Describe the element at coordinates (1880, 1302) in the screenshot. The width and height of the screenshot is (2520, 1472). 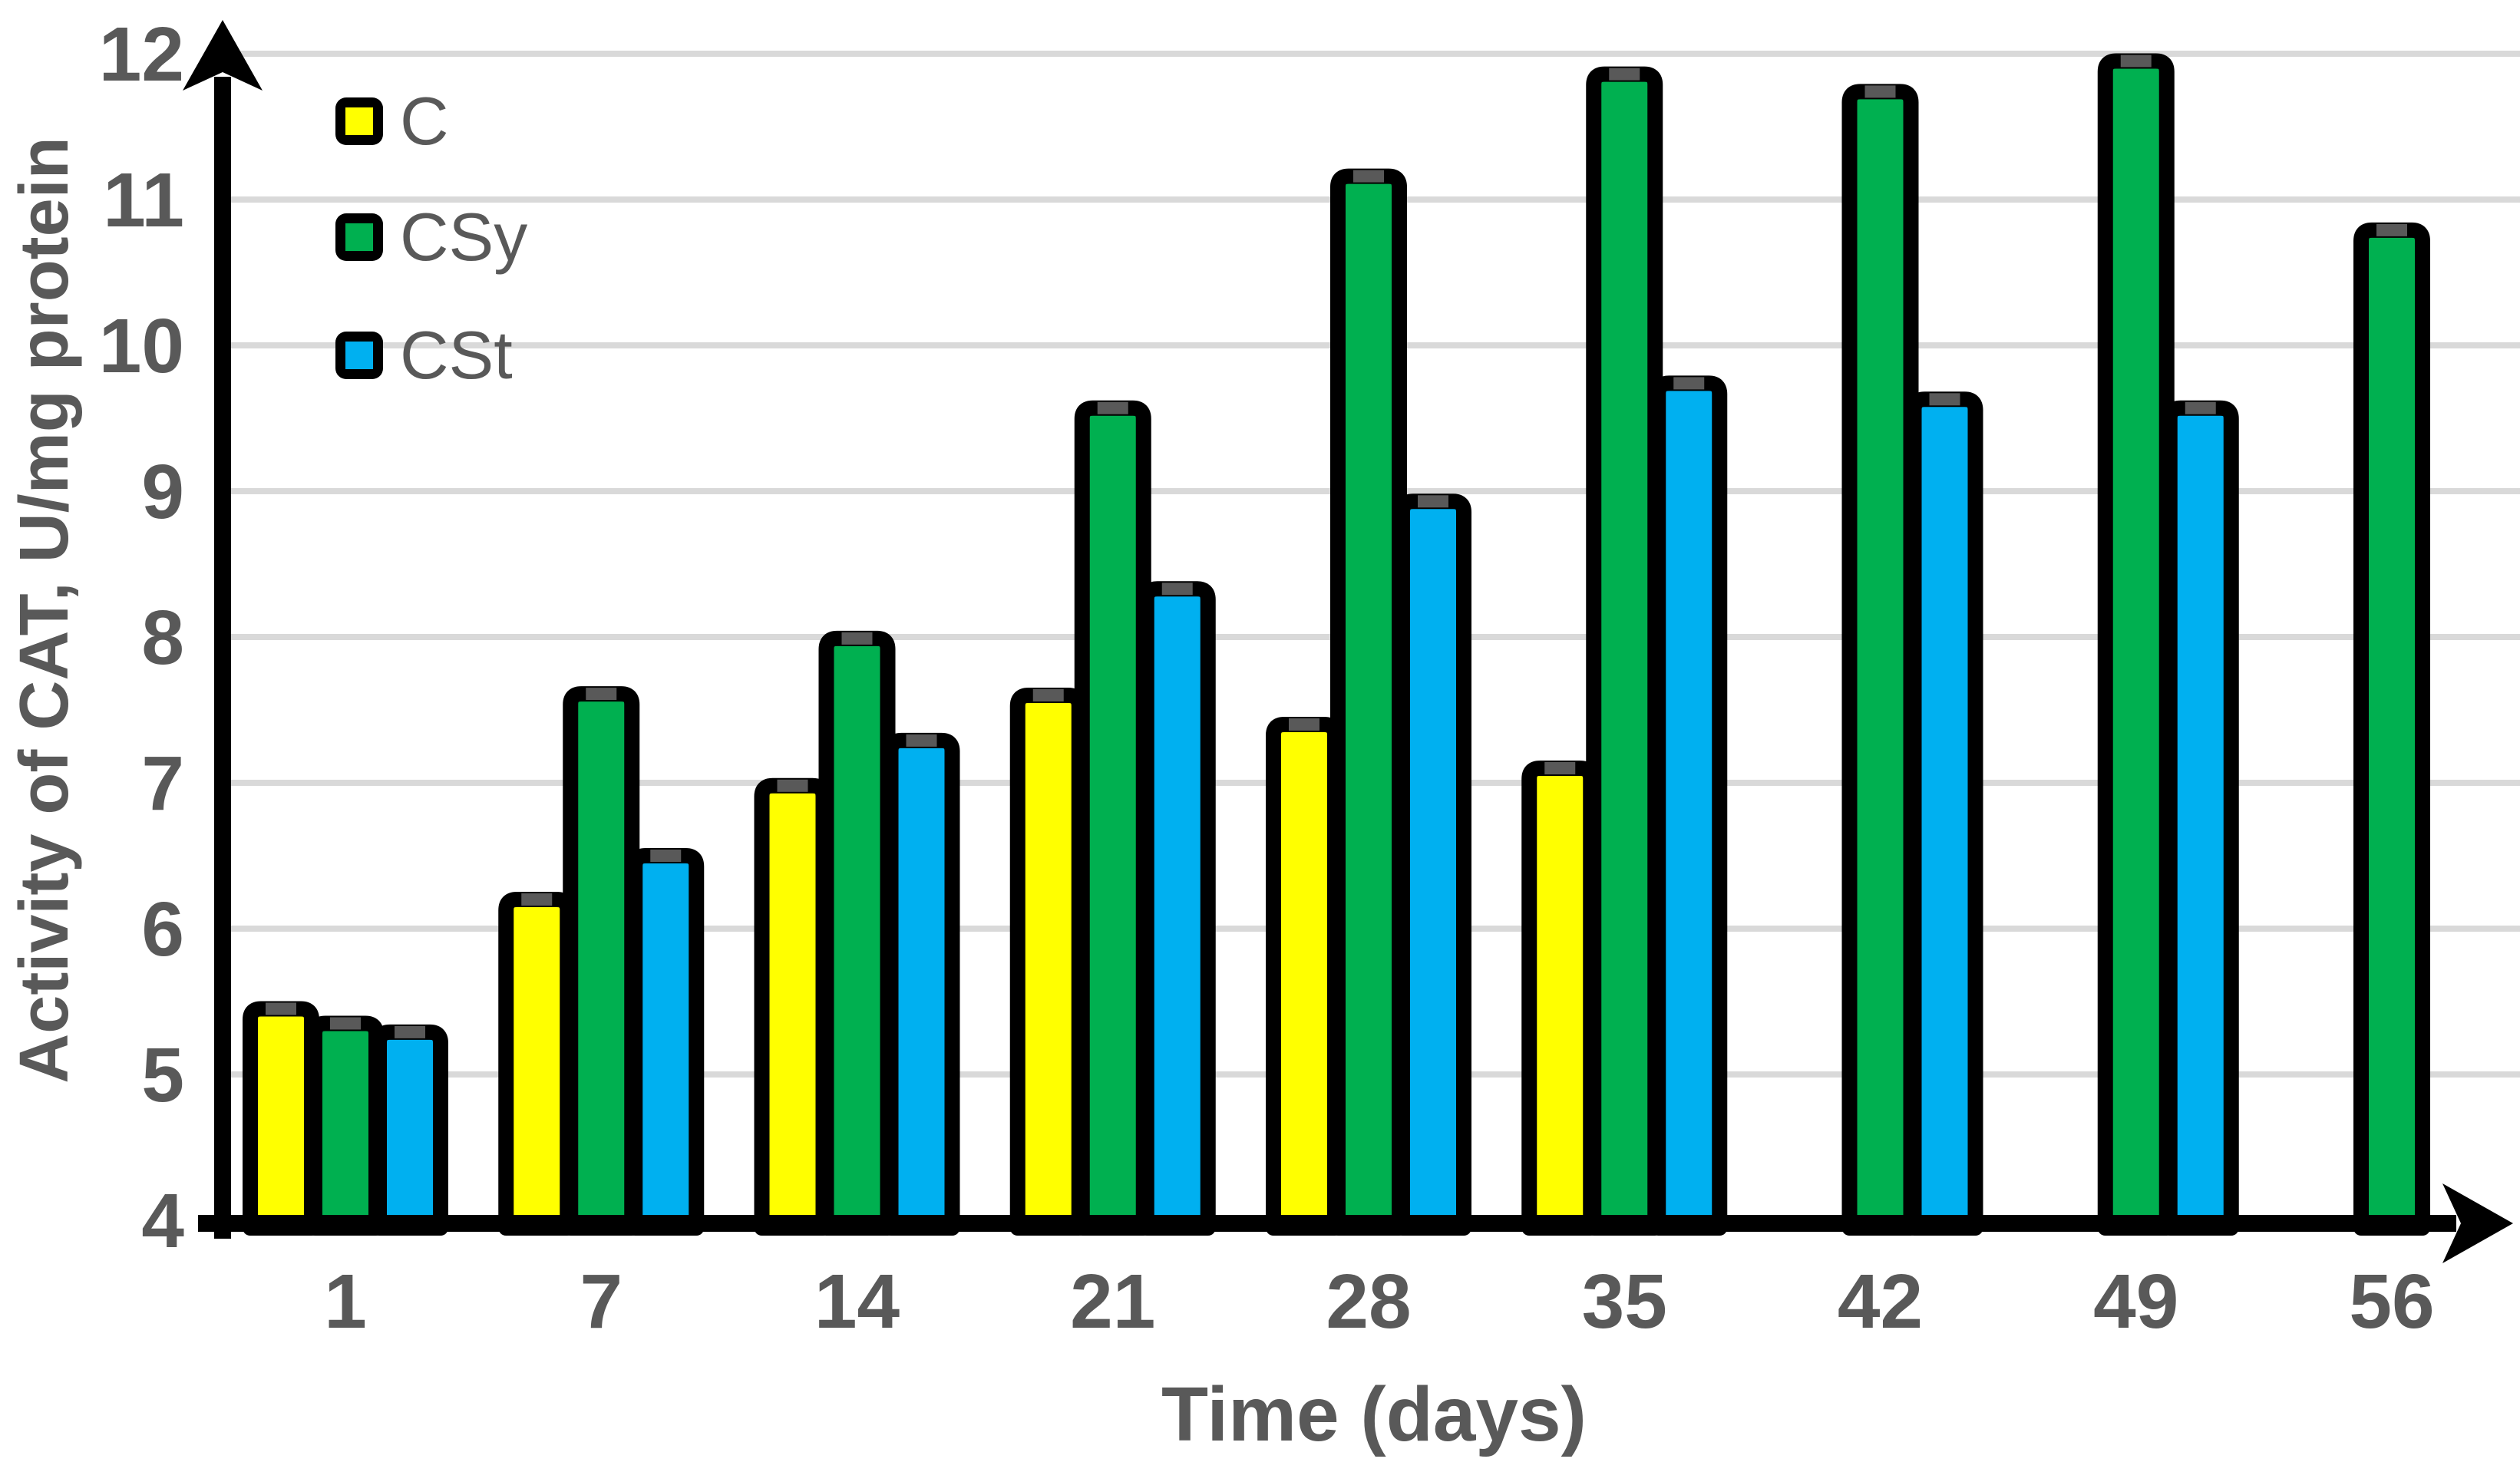
I see `x-tick-label-42: 42` at that location.